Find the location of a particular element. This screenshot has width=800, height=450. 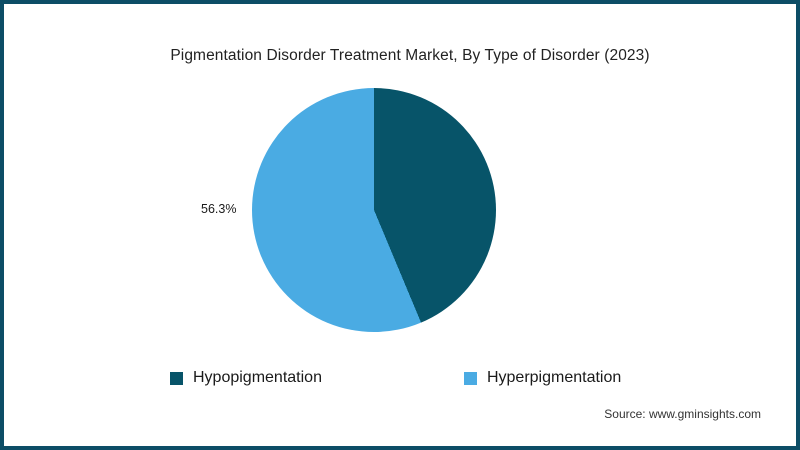

legend-swatch-hypopigmentation is located at coordinates (176, 378).